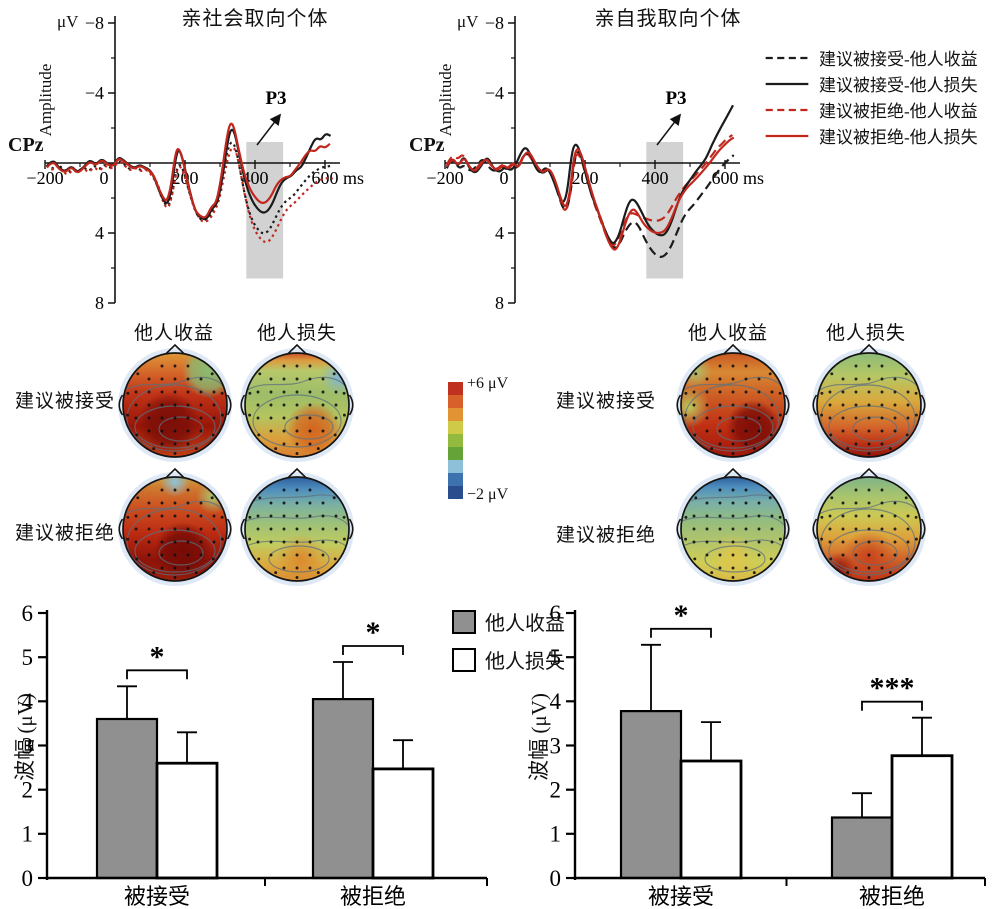 The width and height of the screenshot is (1000, 909). What do you see at coordinates (733, 403) in the screenshot?
I see `topo-map-proself-accepted-gain` at bounding box center [733, 403].